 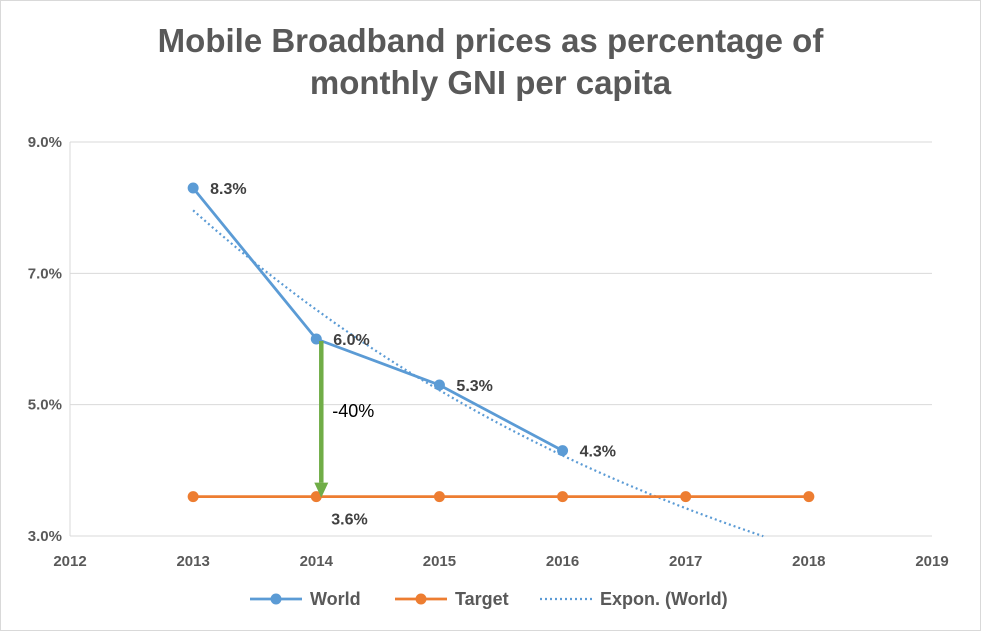 I want to click on point-target-2015, so click(x=439, y=497).